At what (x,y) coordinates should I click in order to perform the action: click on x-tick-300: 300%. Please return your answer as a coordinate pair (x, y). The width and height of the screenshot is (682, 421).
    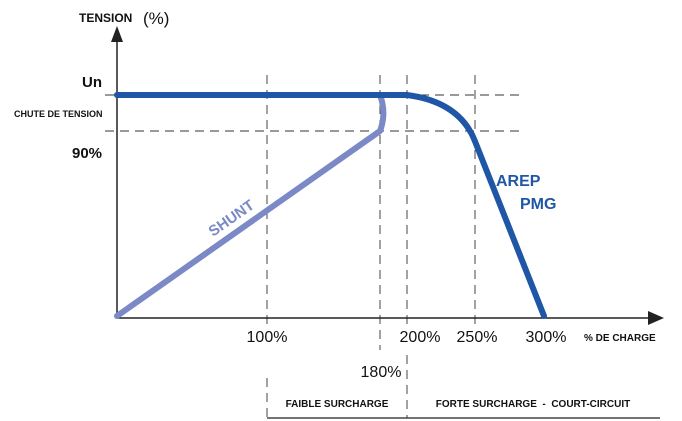
    Looking at the image, I should click on (546, 337).